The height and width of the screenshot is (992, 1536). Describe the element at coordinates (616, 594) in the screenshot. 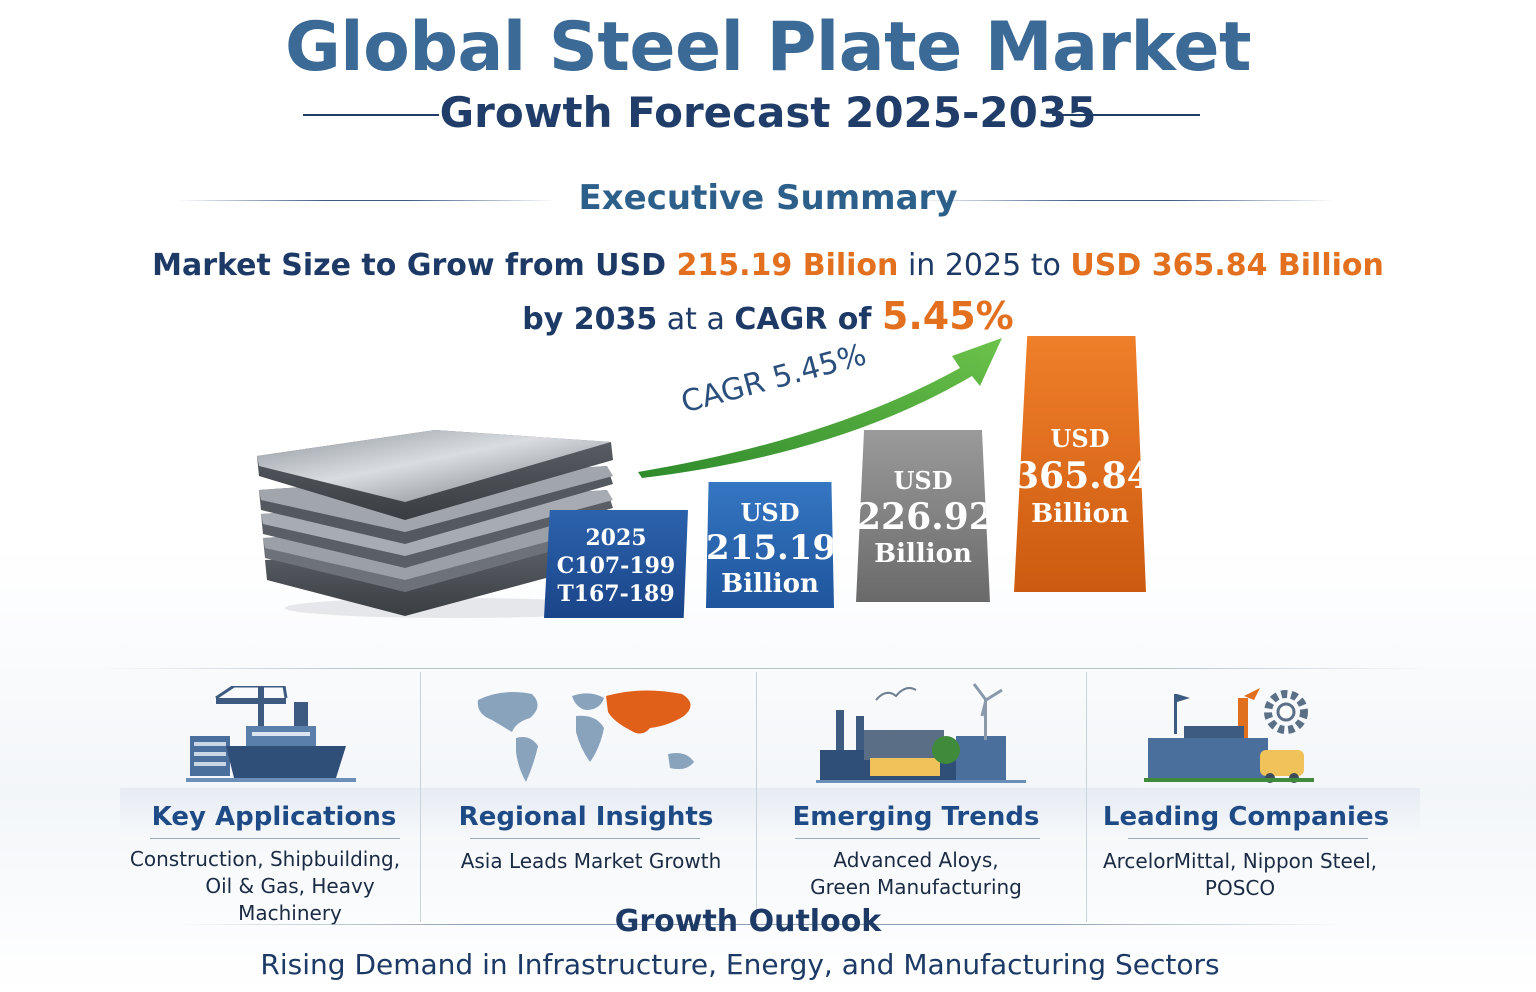

I see `bar-label: T167-189` at that location.